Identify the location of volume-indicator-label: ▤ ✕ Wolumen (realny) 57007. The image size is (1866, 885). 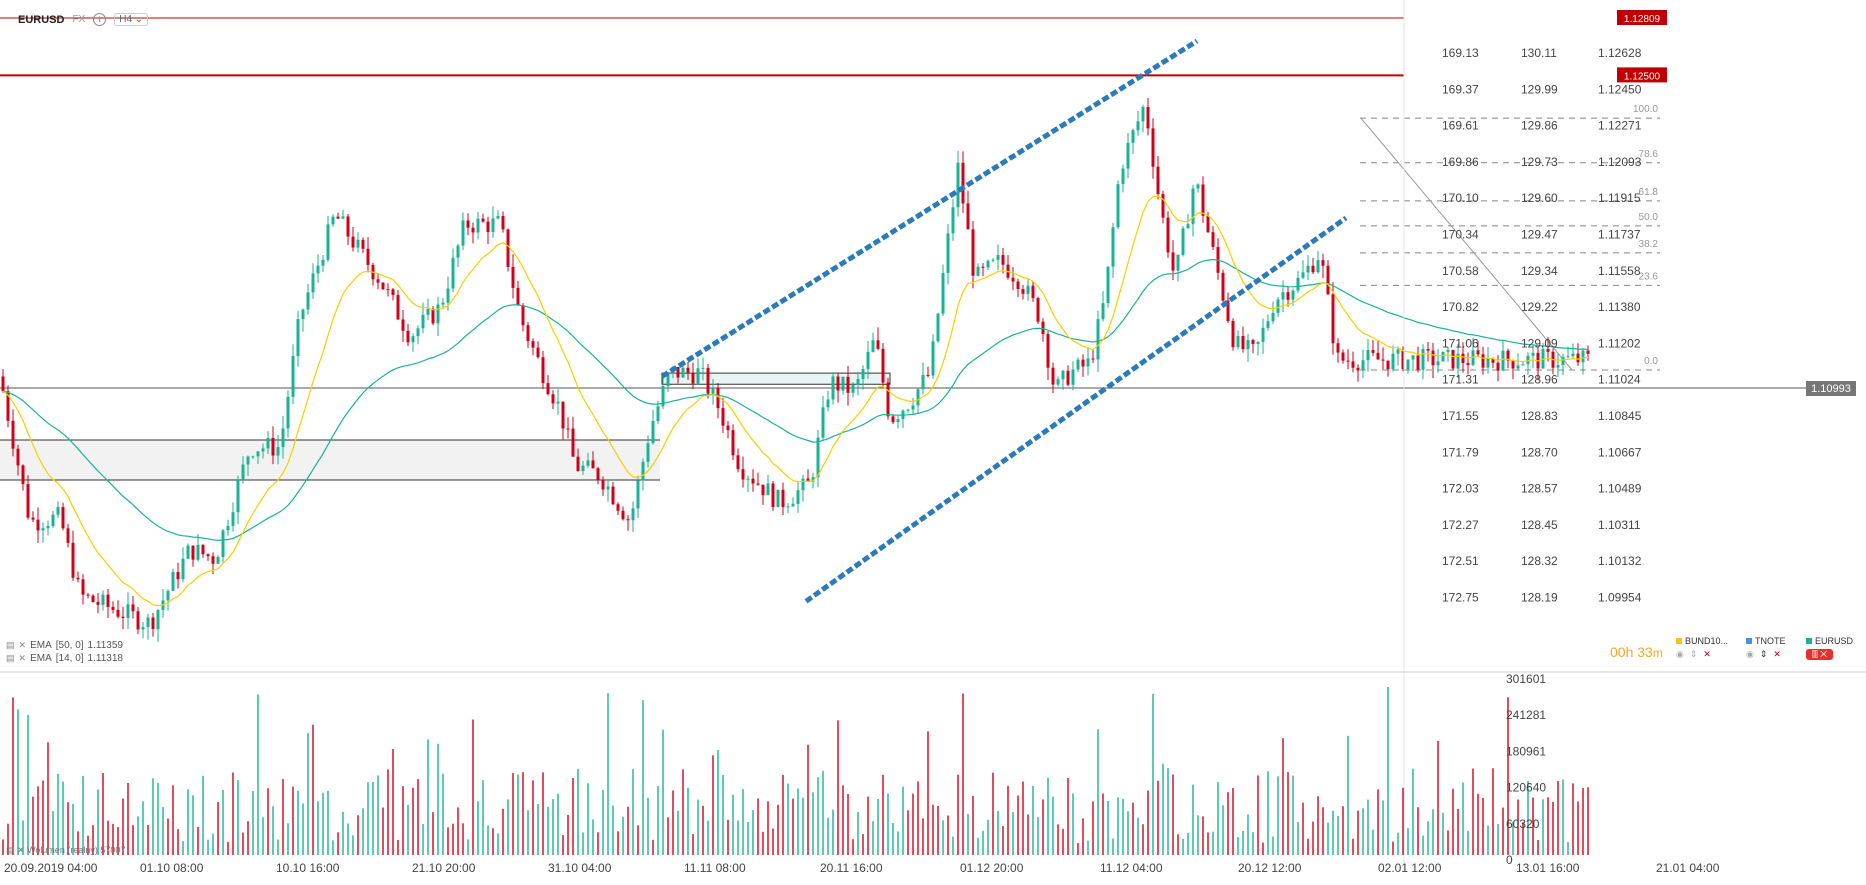
(65, 850).